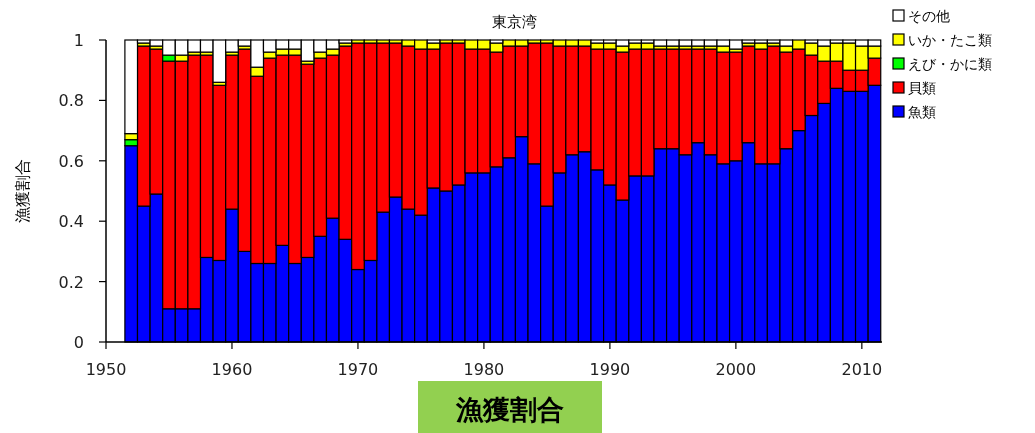 Image resolution: width=1035 pixels, height=433 pixels. I want to click on x-tick-label: 1990, so click(610, 369).